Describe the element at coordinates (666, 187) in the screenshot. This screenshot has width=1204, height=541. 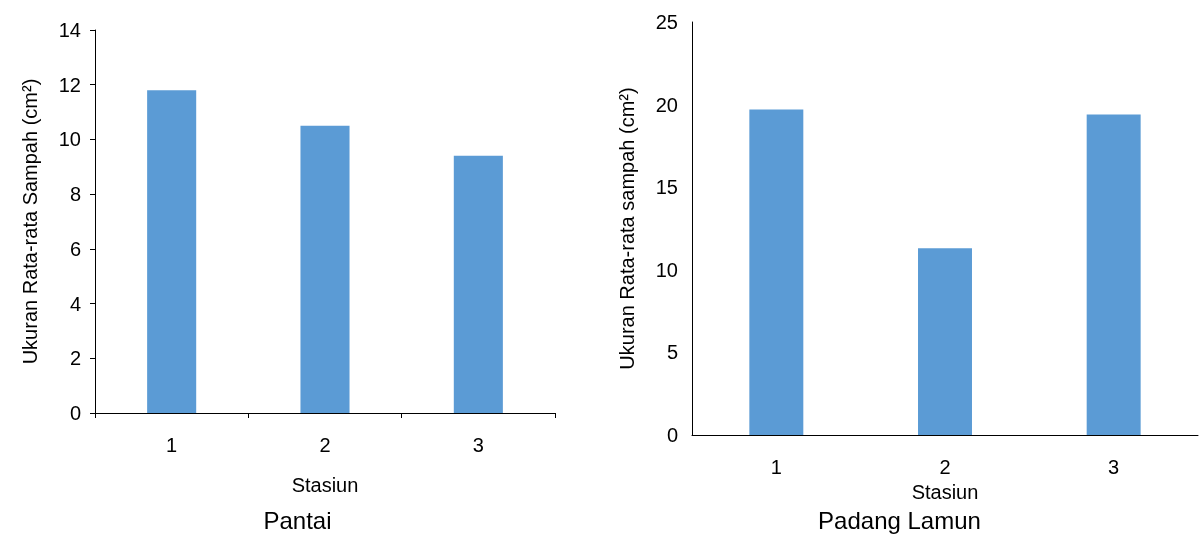
I see `y-tick-label: 15` at that location.